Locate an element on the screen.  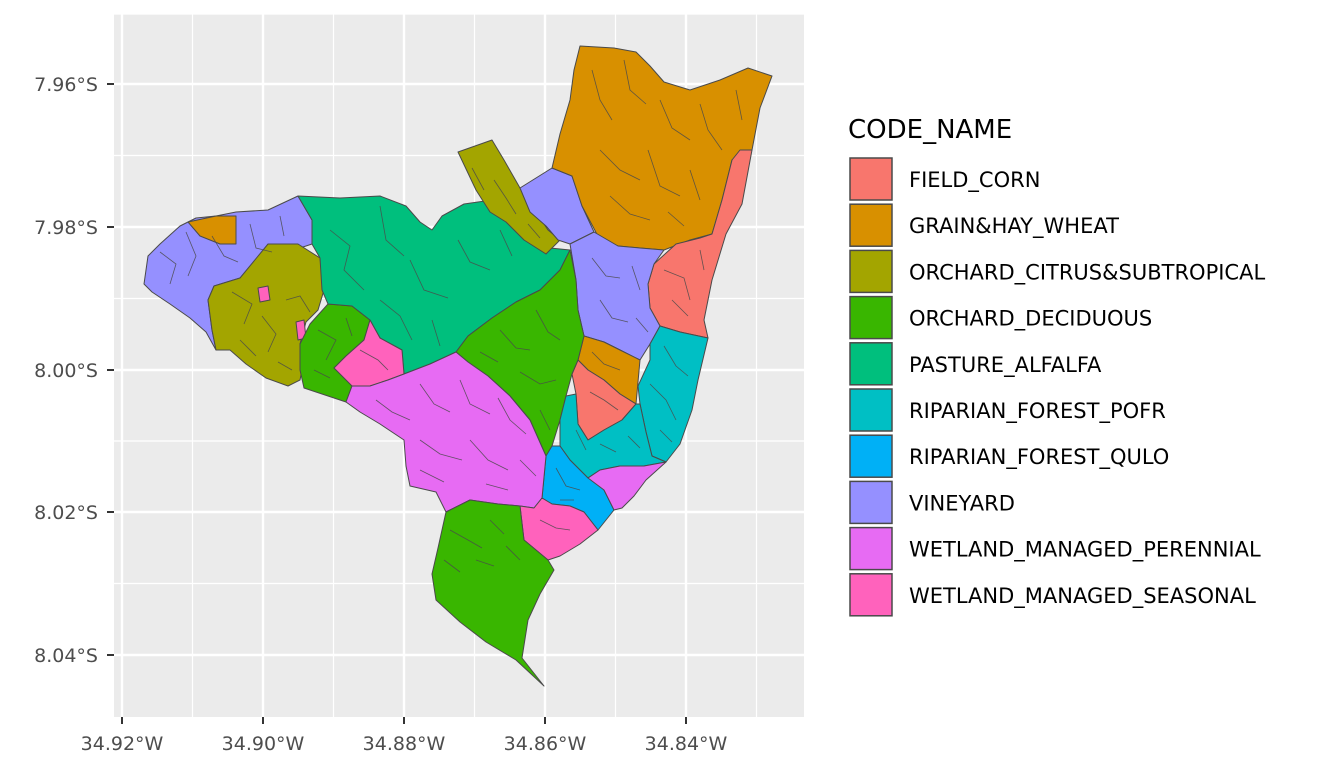
legend-label: ORCHARD_DECIDUOUS is located at coordinates (1030, 319).